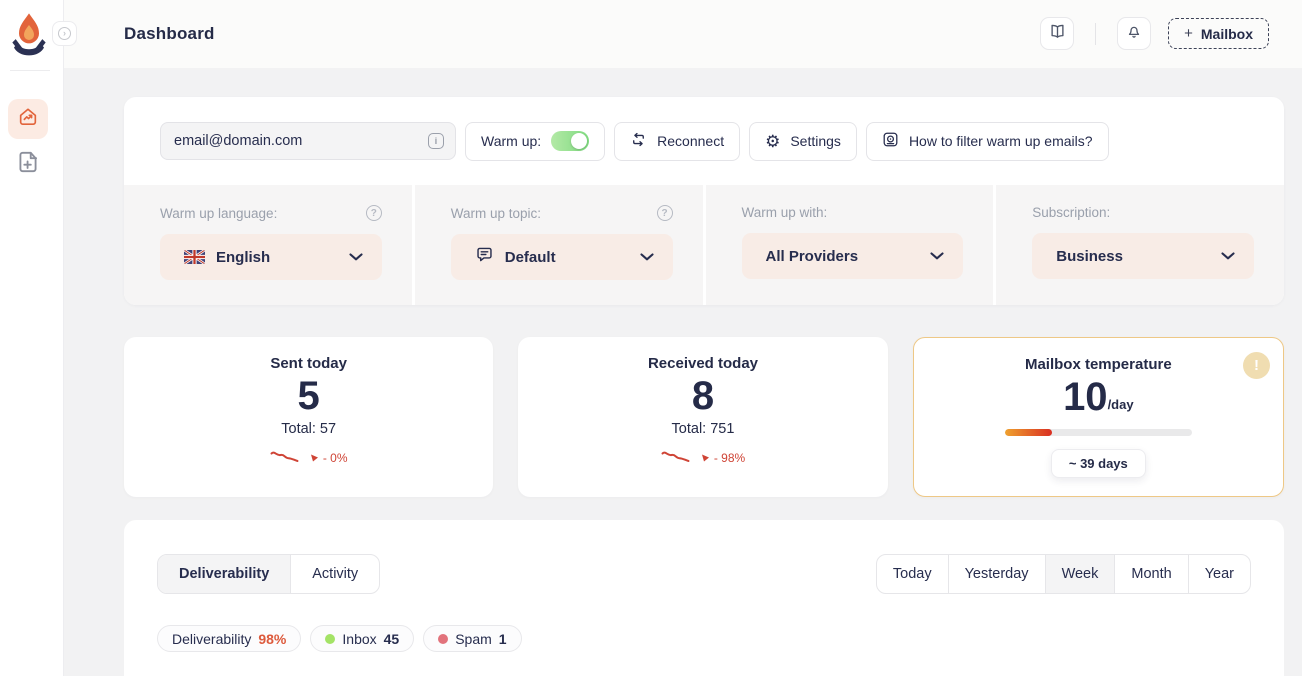 The image size is (1302, 676). I want to click on warning-icon: !, so click(1256, 365).